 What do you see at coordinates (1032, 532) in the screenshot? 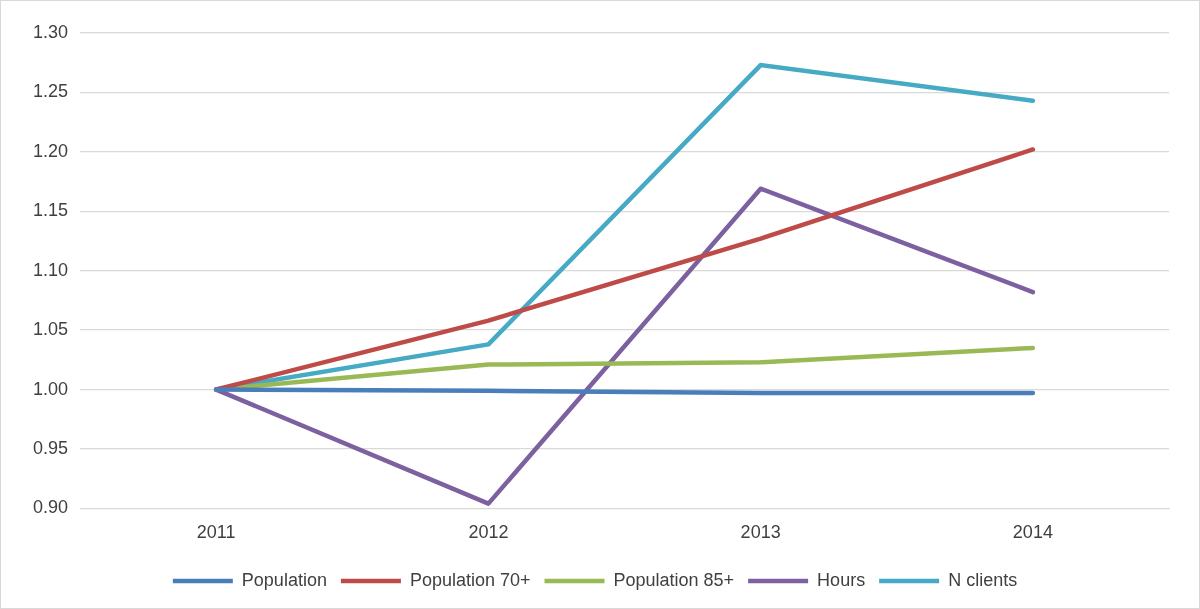
I see `x-tick-label: 2014` at bounding box center [1032, 532].